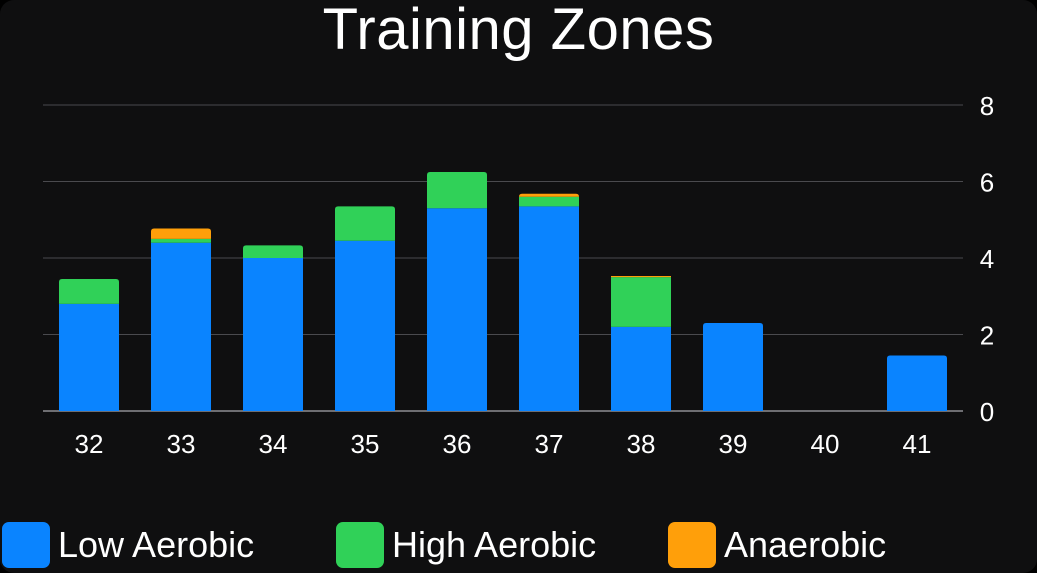 Image resolution: width=1037 pixels, height=573 pixels. Describe the element at coordinates (26, 545) in the screenshot. I see `legend-swatch-low-aerobic` at that location.